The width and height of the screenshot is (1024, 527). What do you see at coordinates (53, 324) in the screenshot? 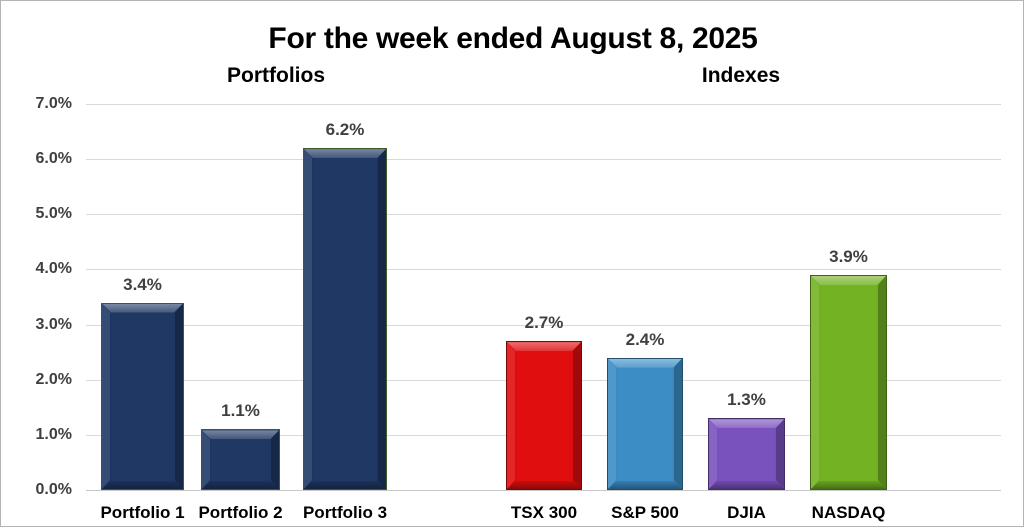
I see `y-axis-tick-label: 3.0%` at bounding box center [53, 324].